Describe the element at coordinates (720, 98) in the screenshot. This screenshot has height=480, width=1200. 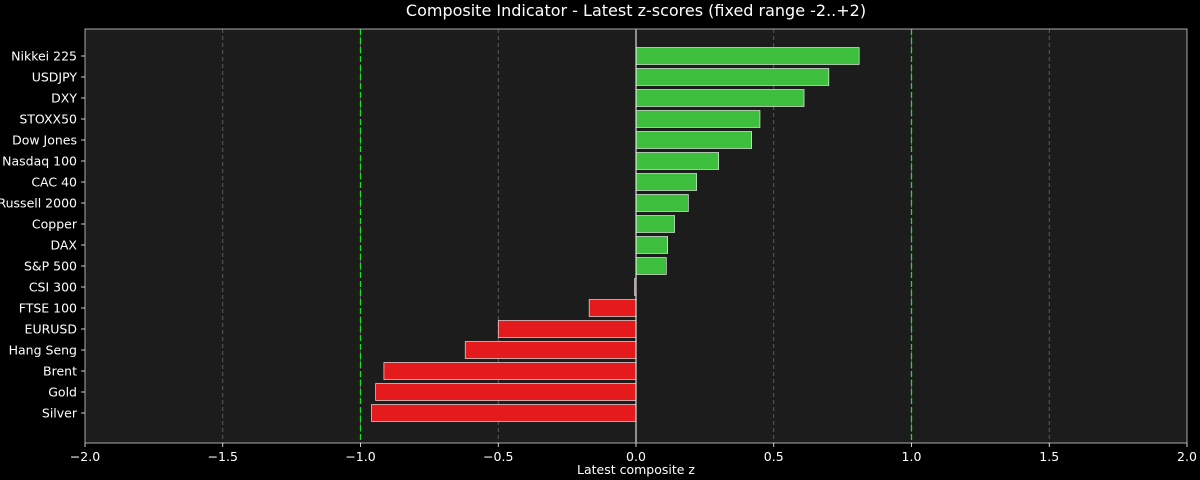
I see `bar-dxy` at that location.